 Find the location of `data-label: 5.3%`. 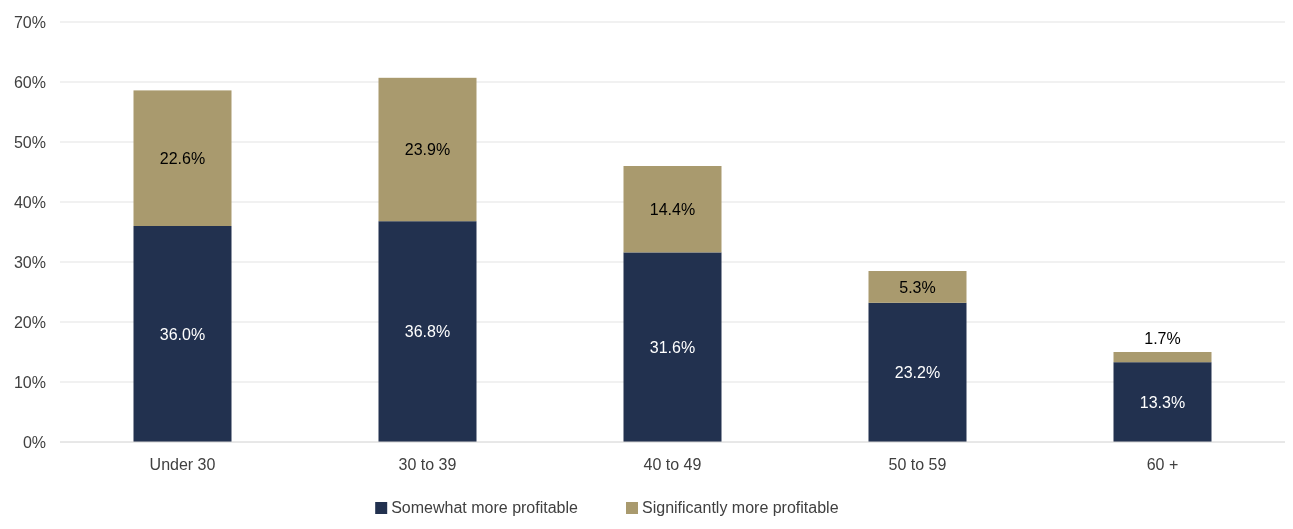

data-label: 5.3% is located at coordinates (917, 287).